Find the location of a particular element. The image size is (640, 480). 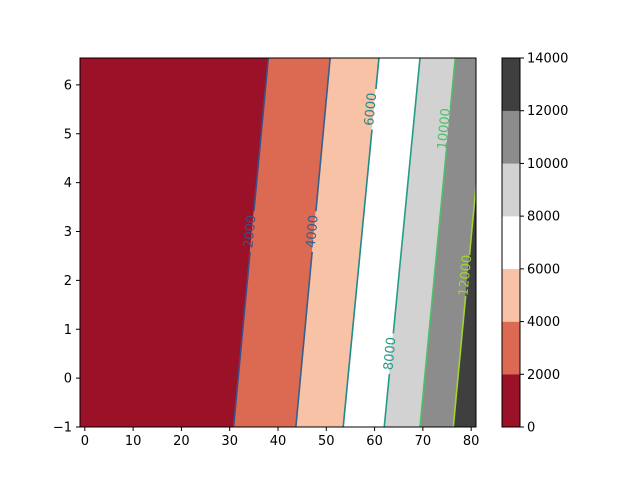

contour-line-12000-seg1 is located at coordinates (472, 216).